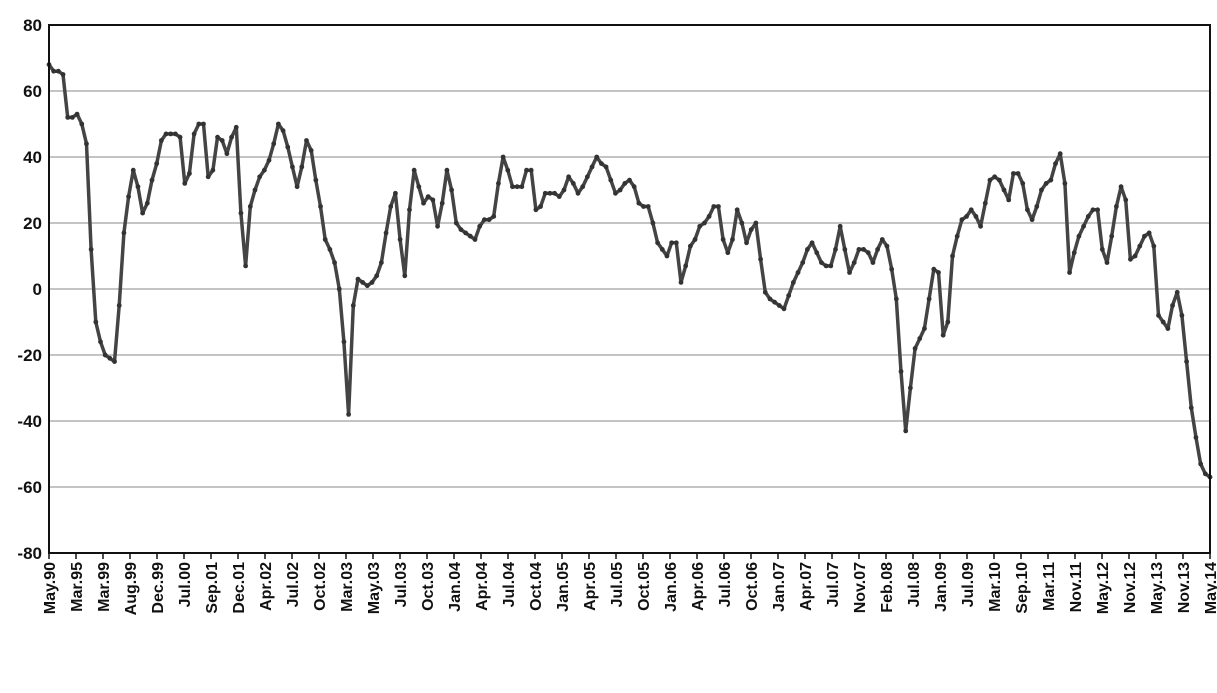  What do you see at coordinates (536, 586) in the screenshot?
I see `x-tick-label: Oct.04` at bounding box center [536, 586].